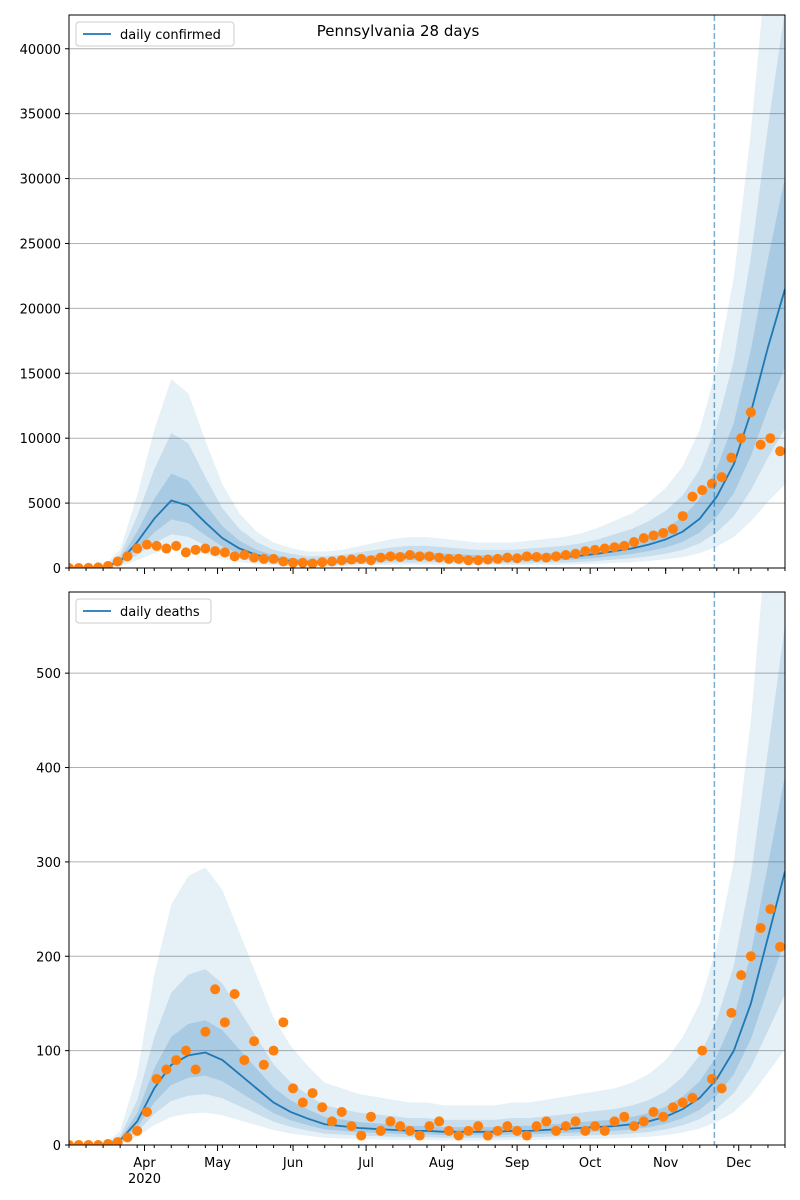  I want to click on x-tick-label: Nov, so click(666, 1163).